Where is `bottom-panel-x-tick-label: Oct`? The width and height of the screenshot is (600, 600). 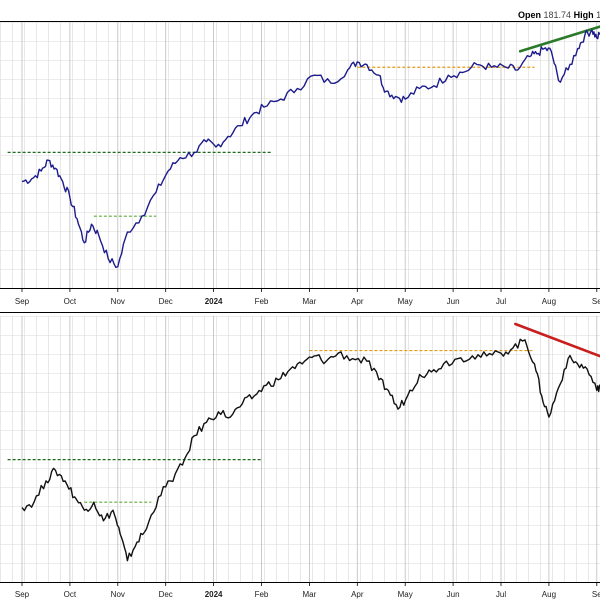 bottom-panel-x-tick-label: Oct is located at coordinates (70, 594).